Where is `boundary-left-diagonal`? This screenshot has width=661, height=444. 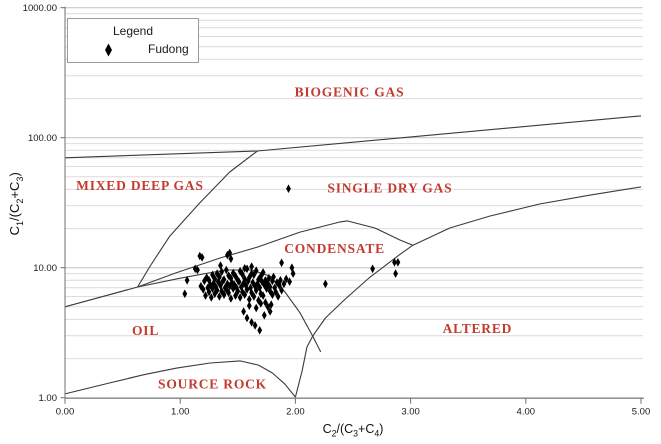 boundary-left-diagonal is located at coordinates (101, 297).